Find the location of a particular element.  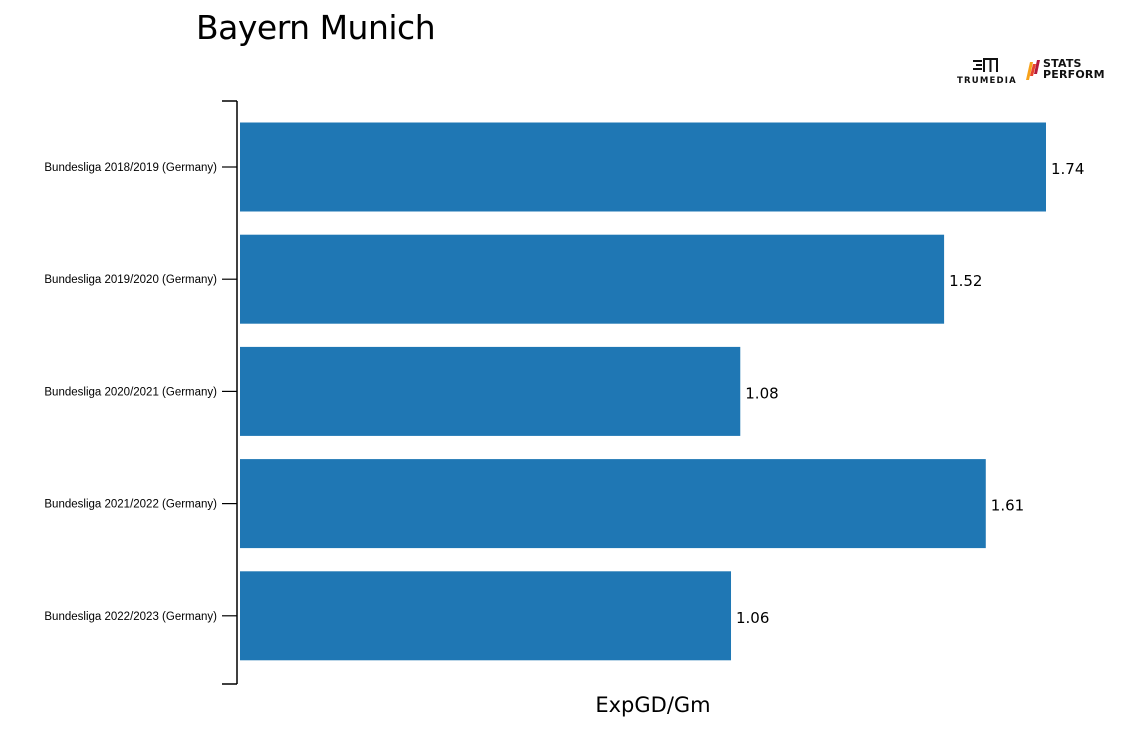

x-axis-label: ExpGD/Gm is located at coordinates (652, 705).